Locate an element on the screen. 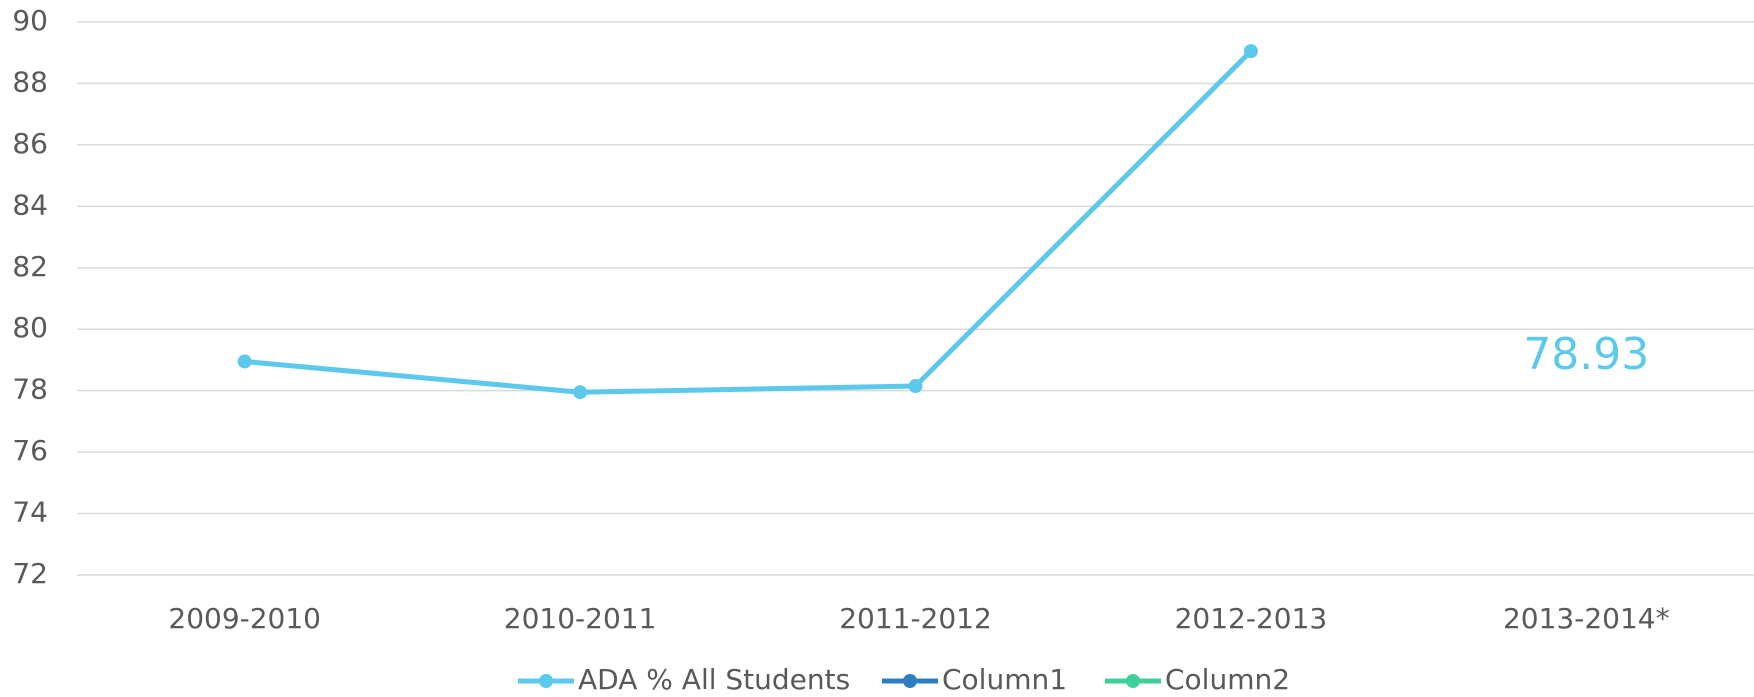  y-tick-label: 72 is located at coordinates (30, 573).